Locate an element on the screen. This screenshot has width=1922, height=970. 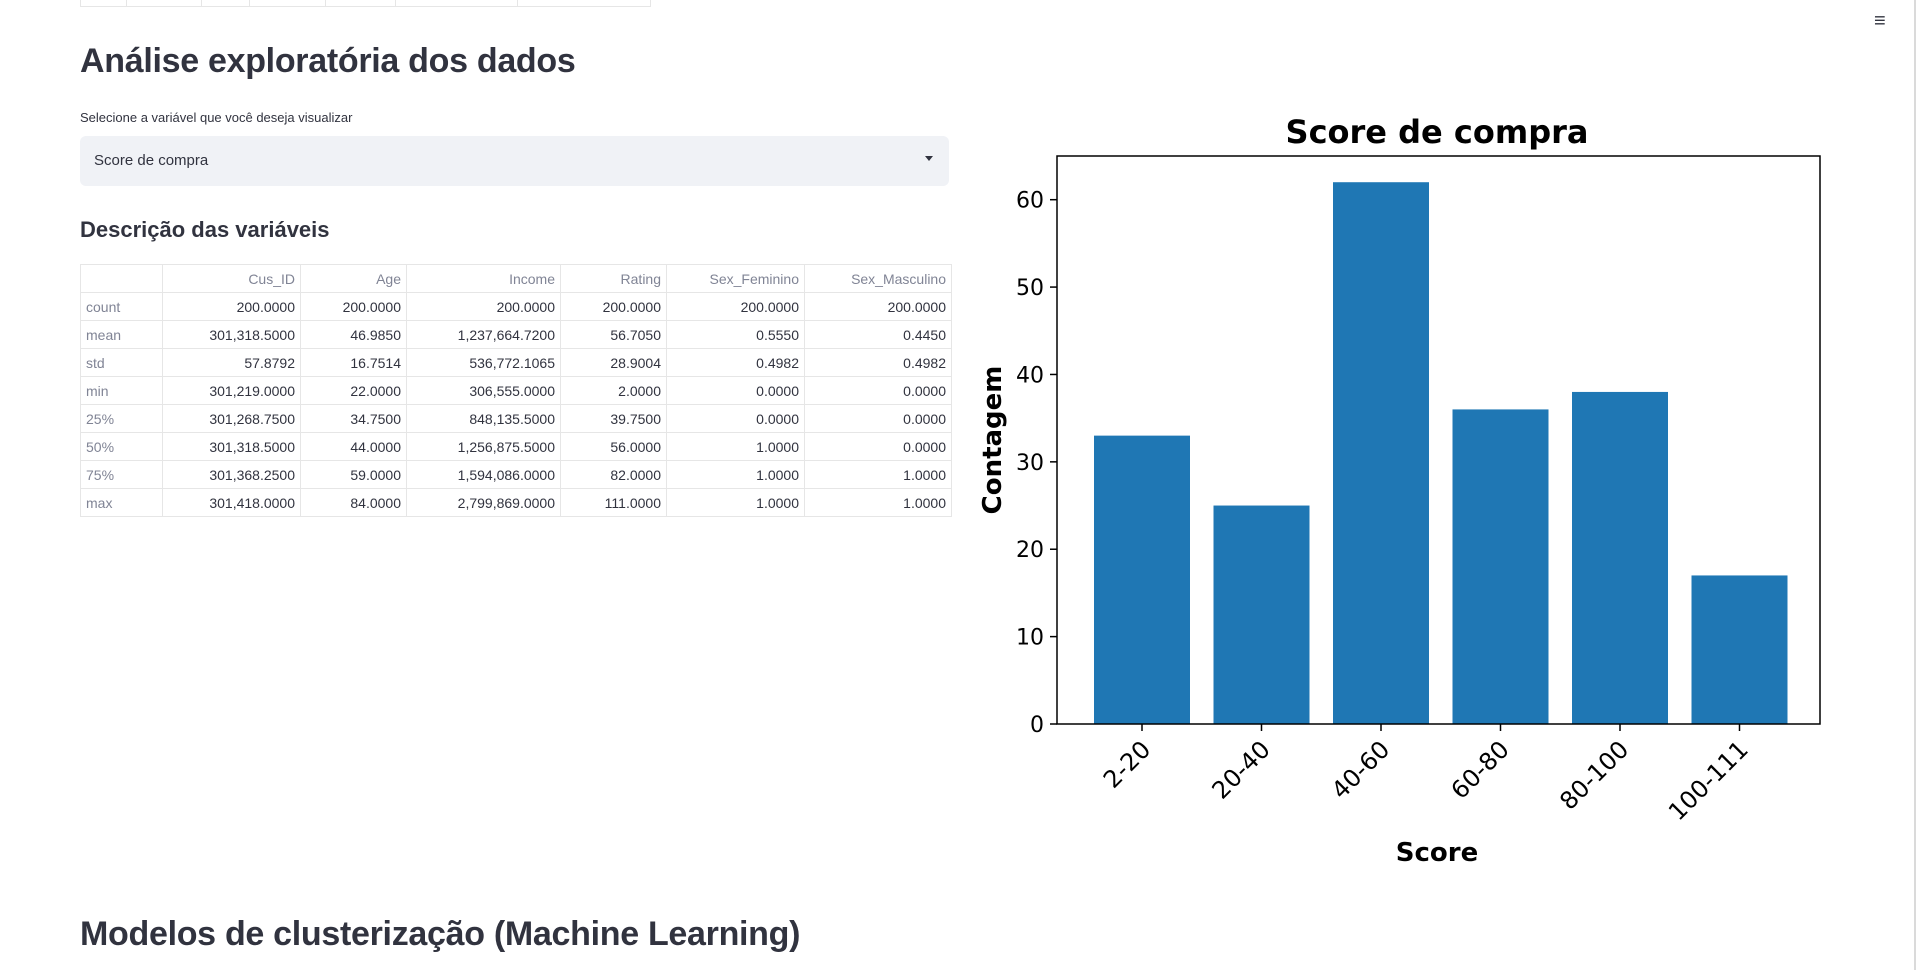
column-header: Age is located at coordinates (353, 278).